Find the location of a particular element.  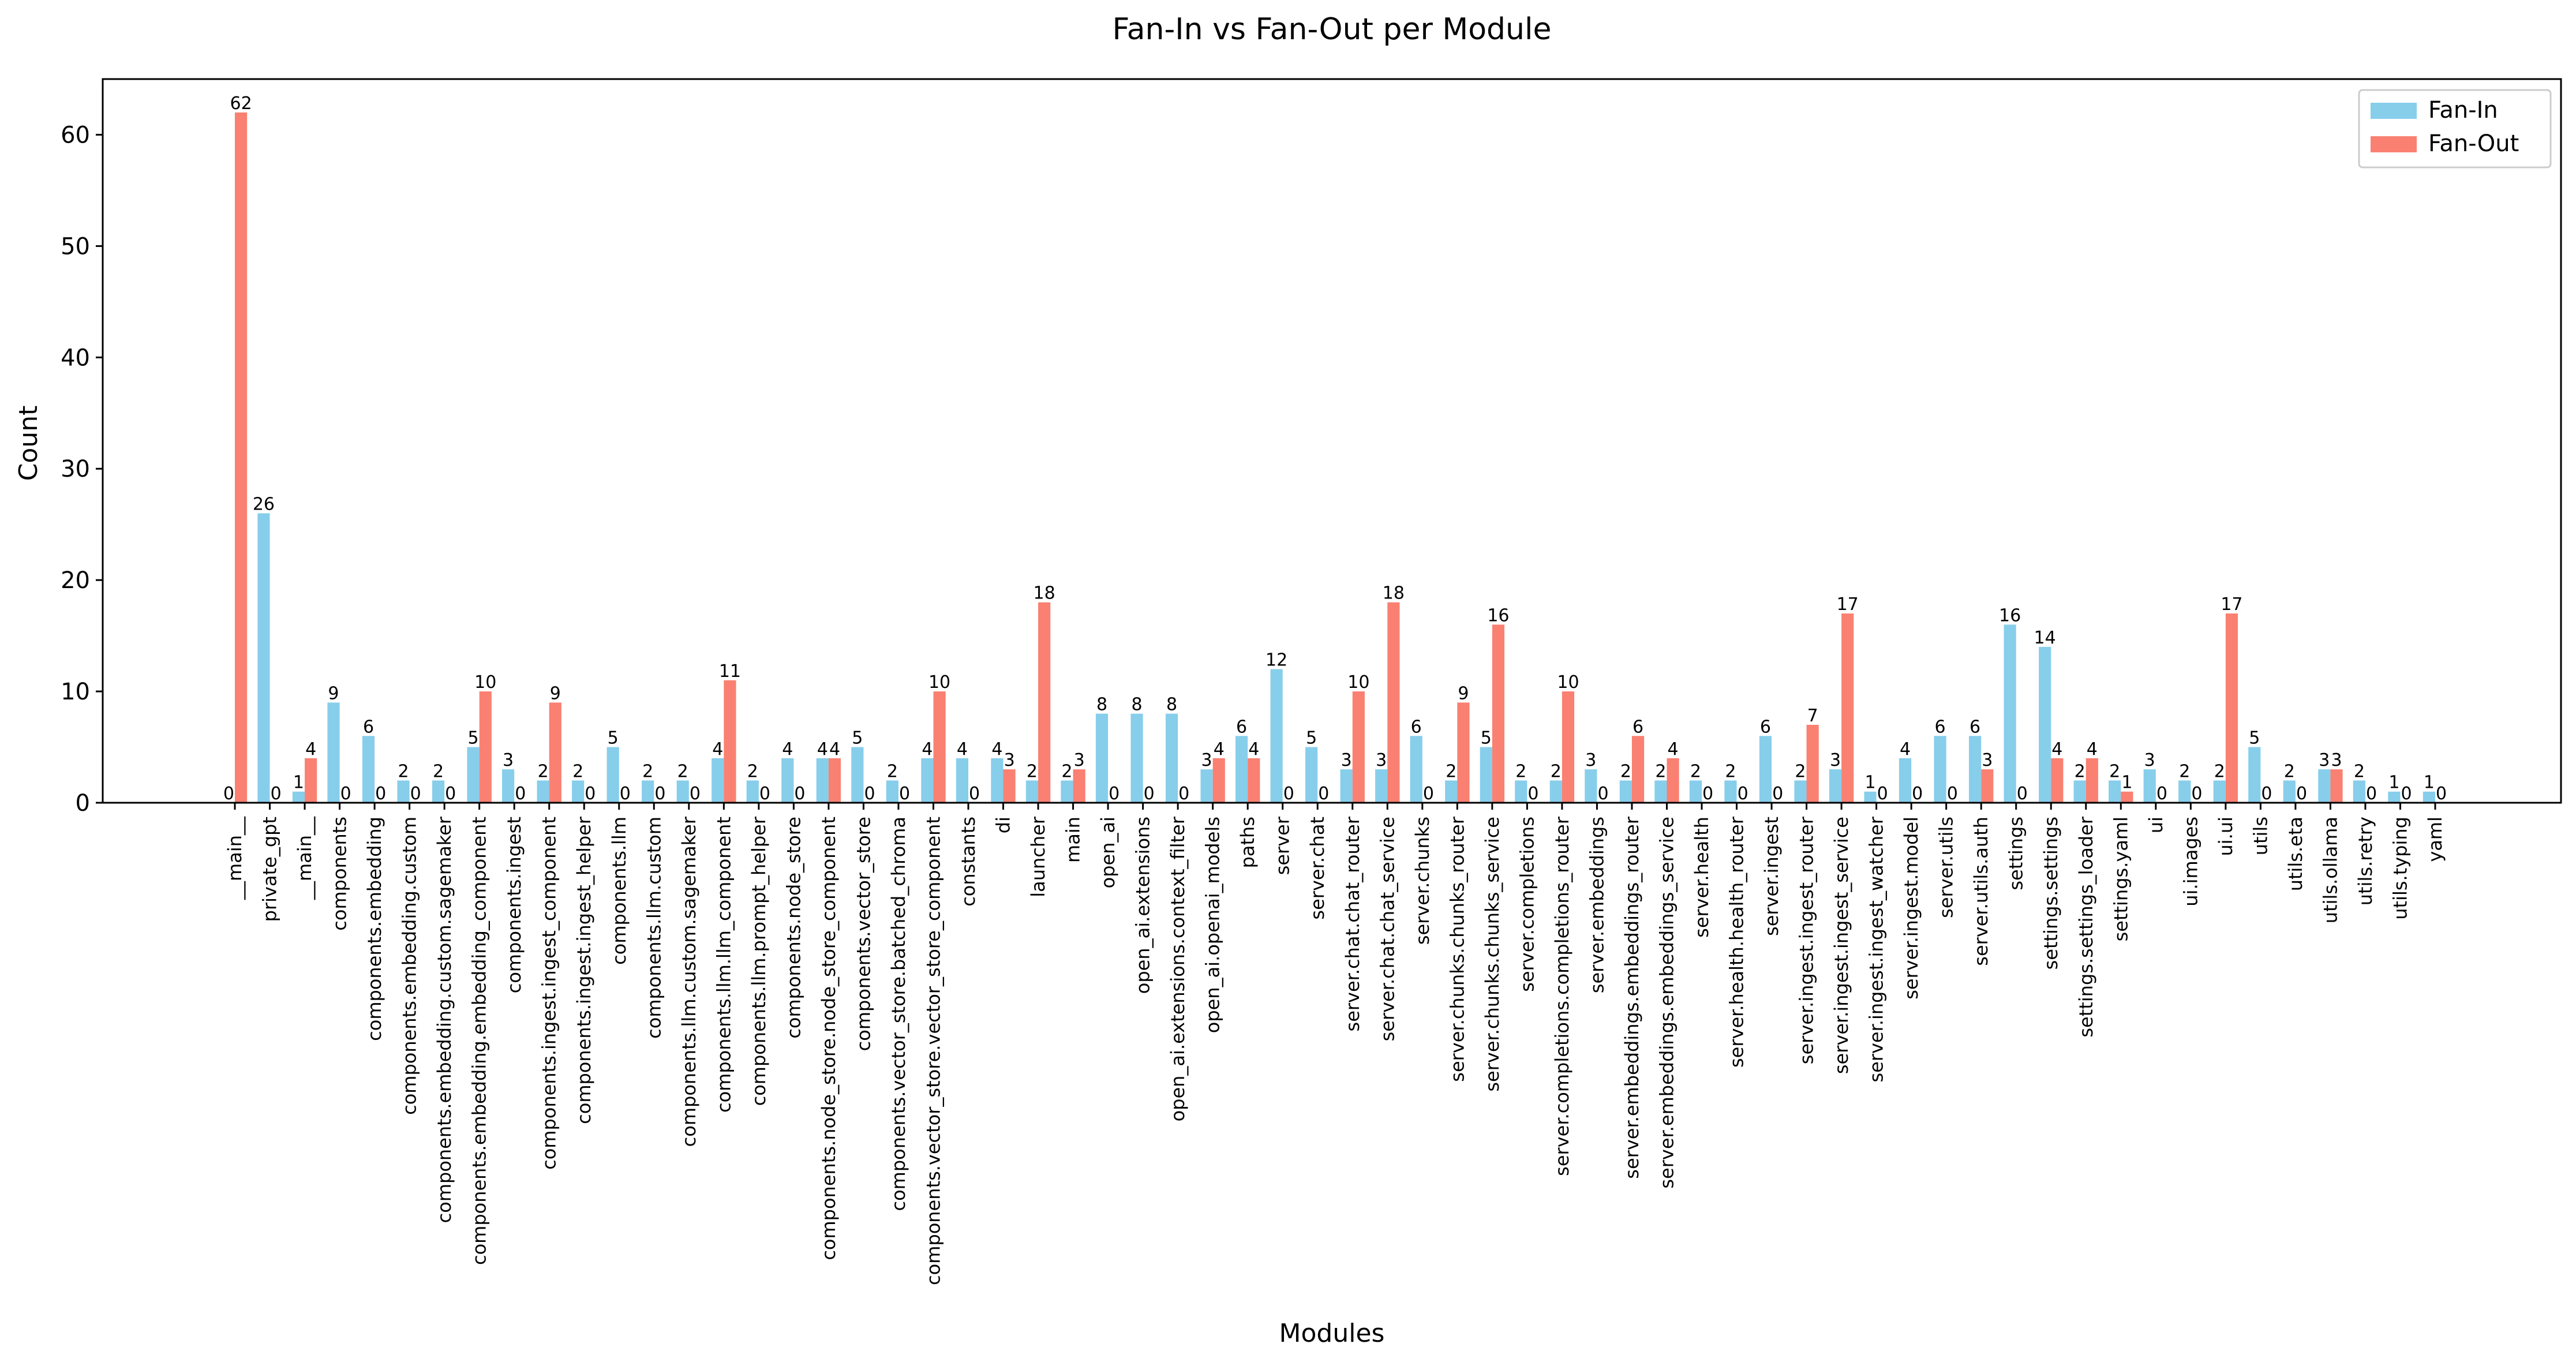

value-label-fan-in-47: 1 is located at coordinates (1870, 783).